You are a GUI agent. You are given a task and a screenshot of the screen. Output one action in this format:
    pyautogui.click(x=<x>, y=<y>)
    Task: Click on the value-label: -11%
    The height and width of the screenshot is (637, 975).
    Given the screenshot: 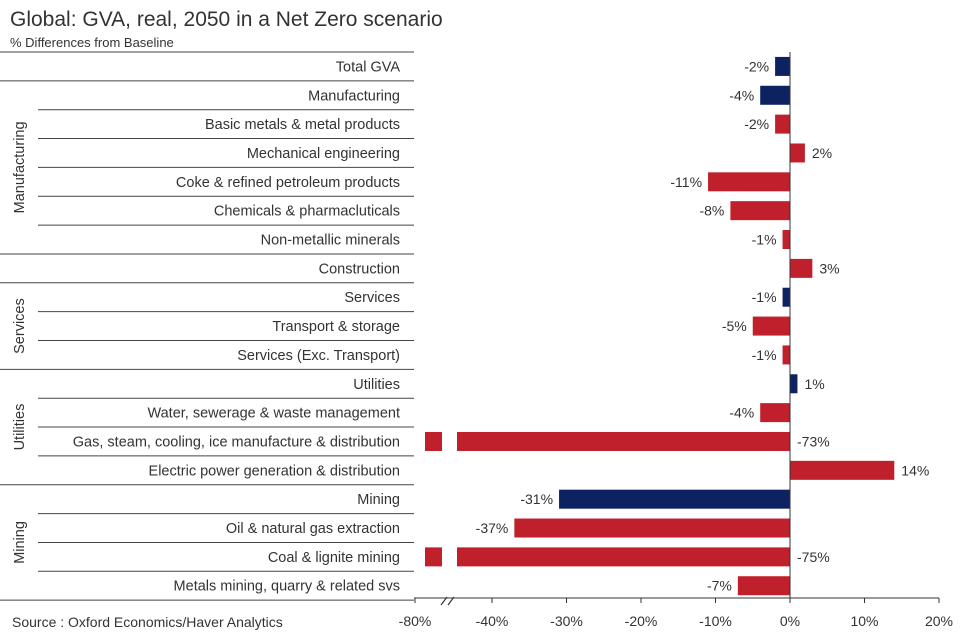 What is the action you would take?
    pyautogui.click(x=686, y=182)
    